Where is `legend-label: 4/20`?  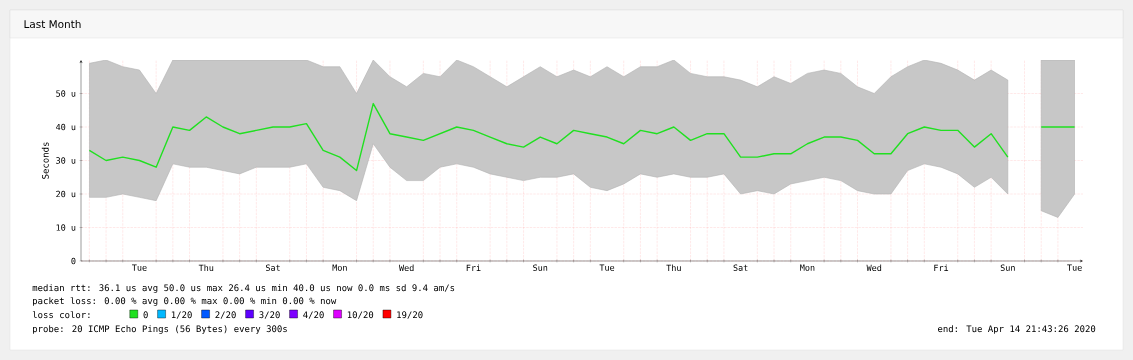 legend-label: 4/20 is located at coordinates (313, 315).